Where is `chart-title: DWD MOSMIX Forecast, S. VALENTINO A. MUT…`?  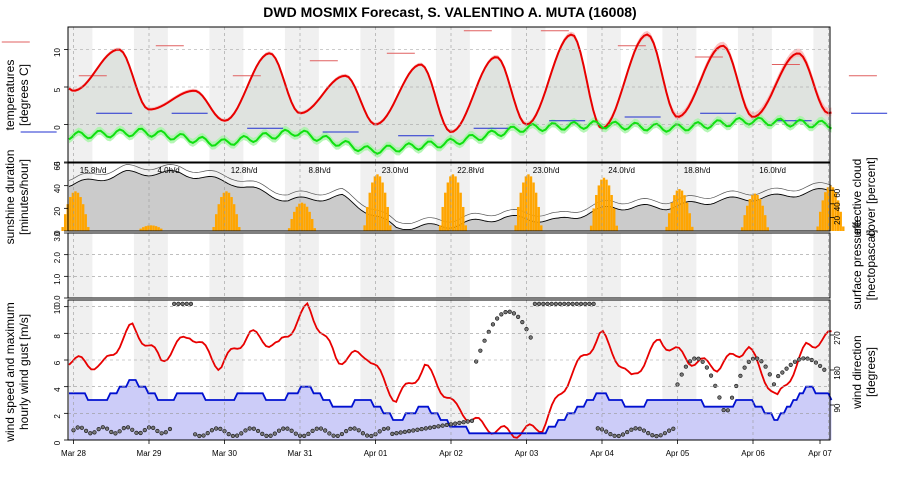 chart-title: DWD MOSMIX Forecast, S. VALENTINO A. MUT… is located at coordinates (449, 12).